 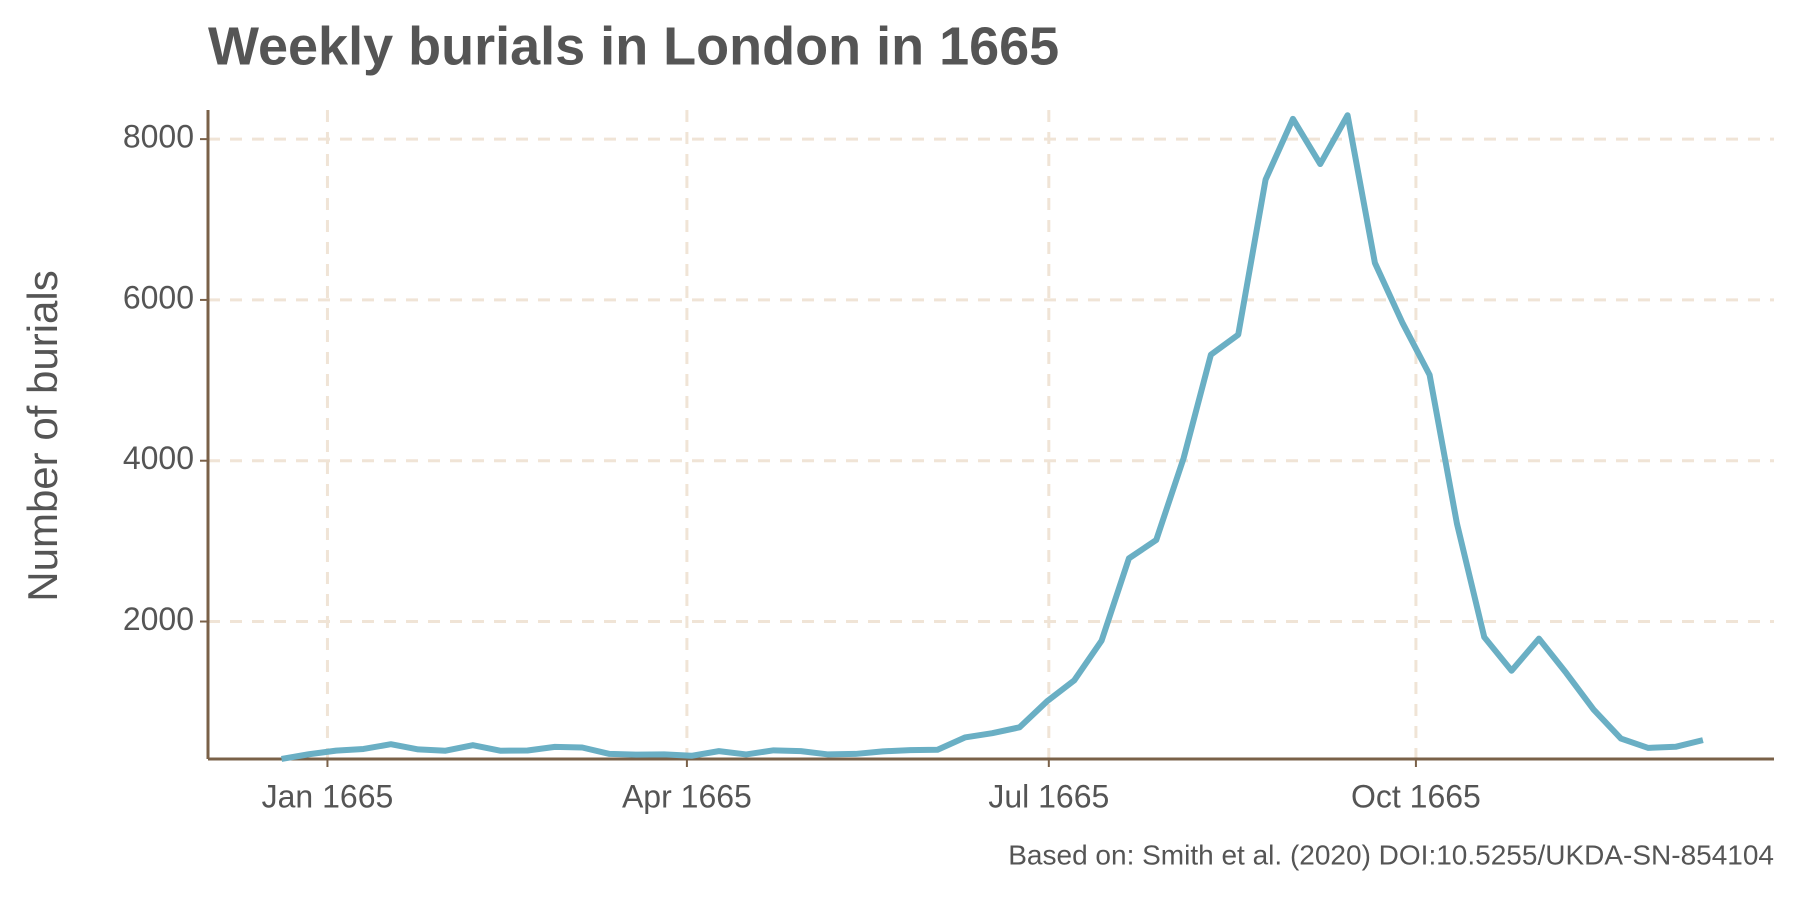 I want to click on y-axis-label: Number of burials, so click(x=42, y=435).